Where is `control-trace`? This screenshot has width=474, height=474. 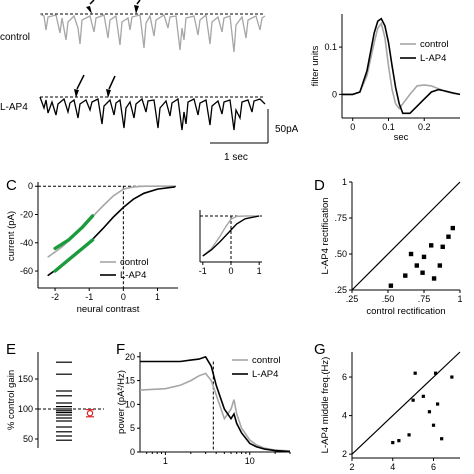 control-trace is located at coordinates (152, 33).